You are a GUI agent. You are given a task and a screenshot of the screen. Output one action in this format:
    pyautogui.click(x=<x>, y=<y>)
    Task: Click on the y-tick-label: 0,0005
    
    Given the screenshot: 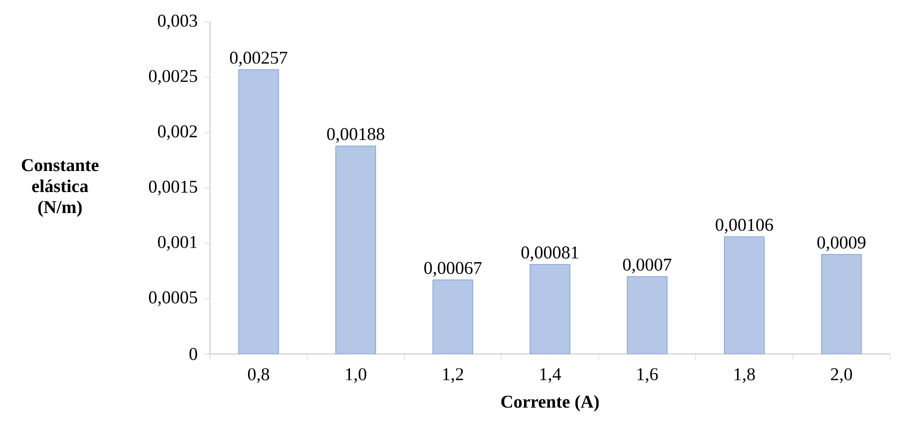 What is the action you would take?
    pyautogui.click(x=173, y=298)
    